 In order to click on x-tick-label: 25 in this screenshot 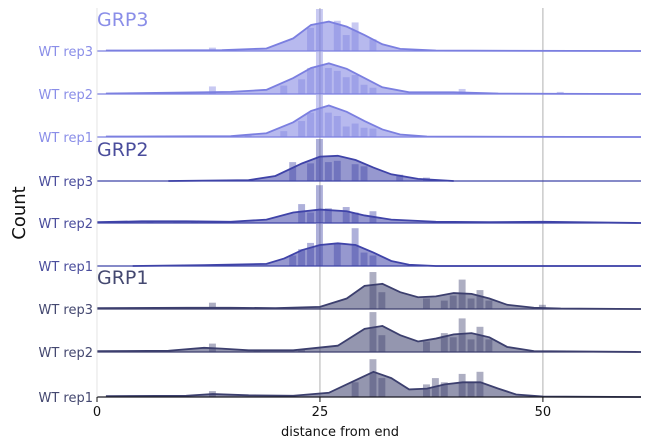, I will do `click(320, 412)`.